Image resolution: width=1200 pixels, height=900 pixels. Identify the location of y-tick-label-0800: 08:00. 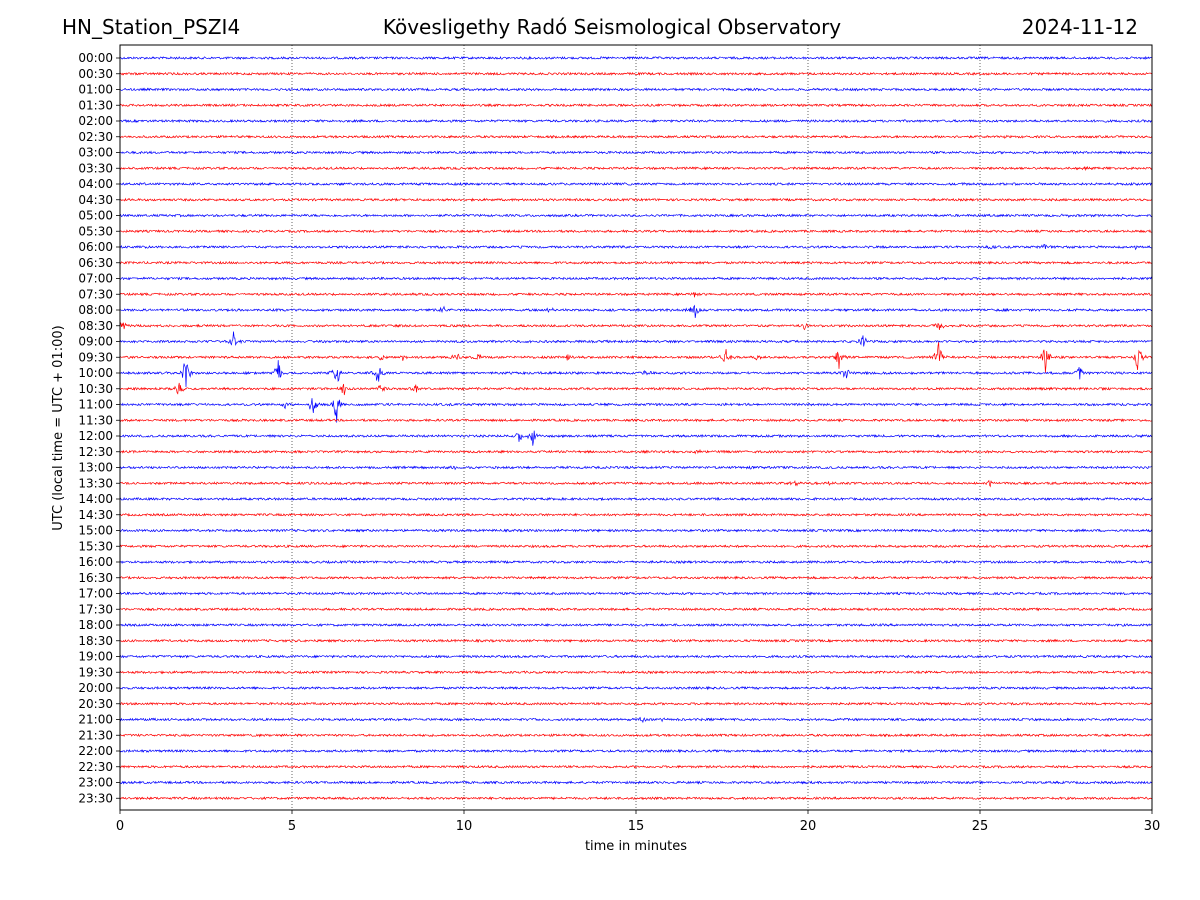
(95, 310).